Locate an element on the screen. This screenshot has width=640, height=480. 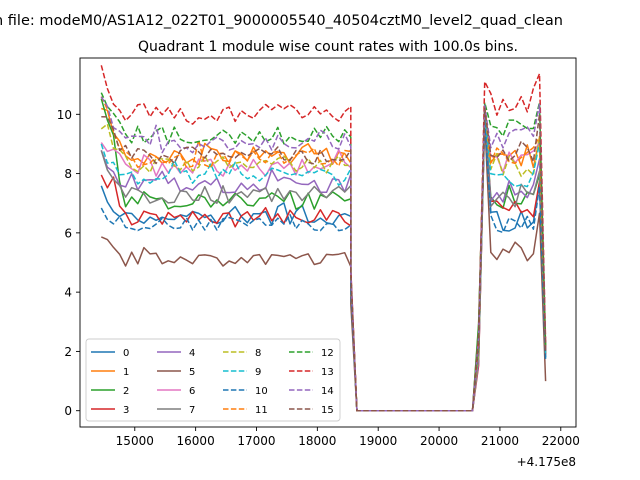
x-tick-label: 16000 is located at coordinates (196, 441).